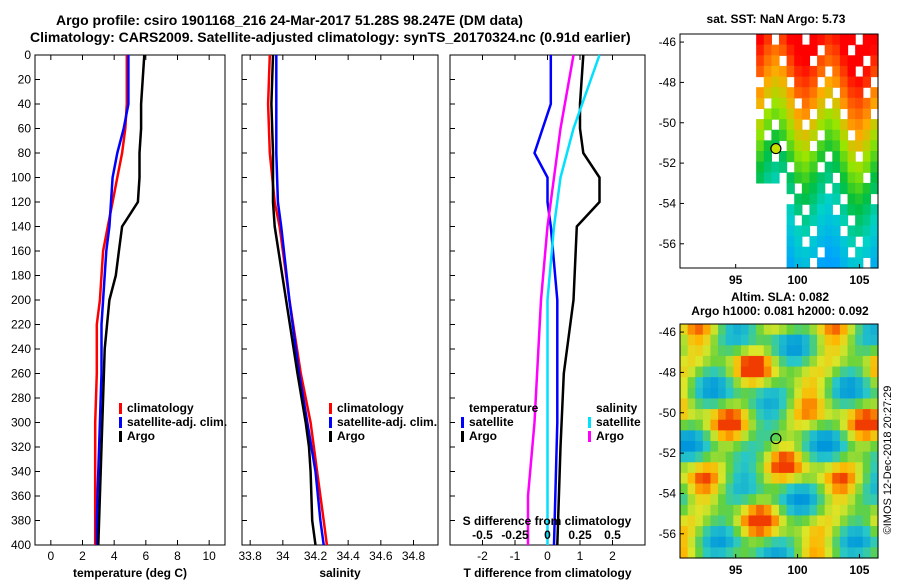 The height and width of the screenshot is (580, 900). Describe the element at coordinates (618, 422) in the screenshot. I see `differences-legend-salinity-label: satellite` at that location.